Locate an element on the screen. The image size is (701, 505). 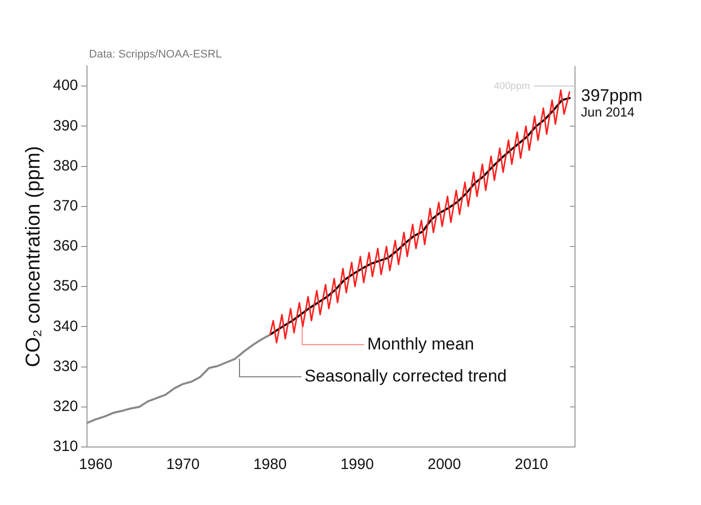
x-tick-label: 2000 is located at coordinates (444, 465).